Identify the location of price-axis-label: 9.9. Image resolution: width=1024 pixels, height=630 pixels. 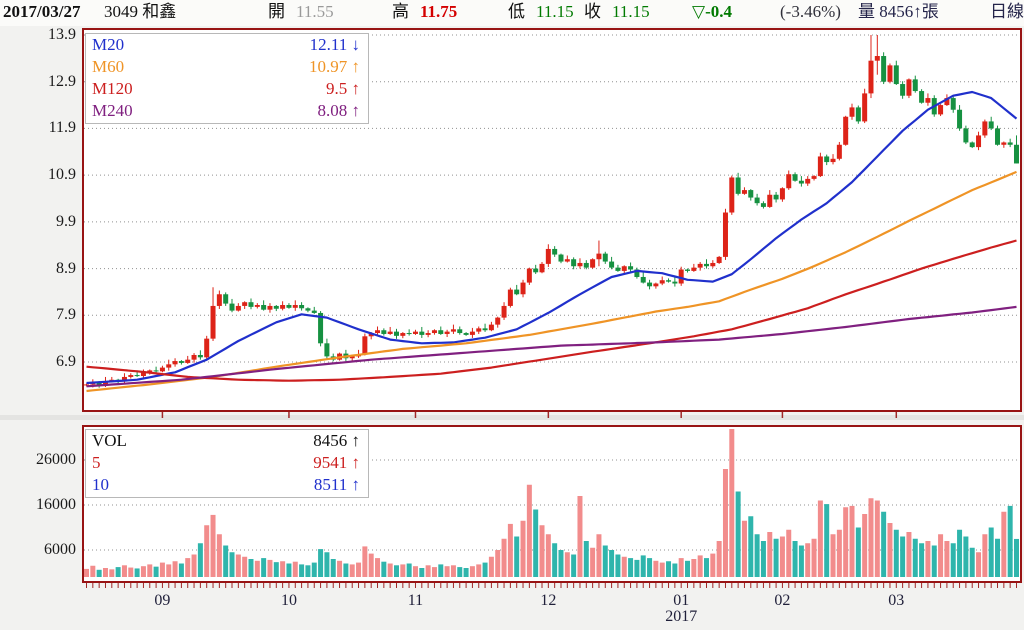
(66, 221).